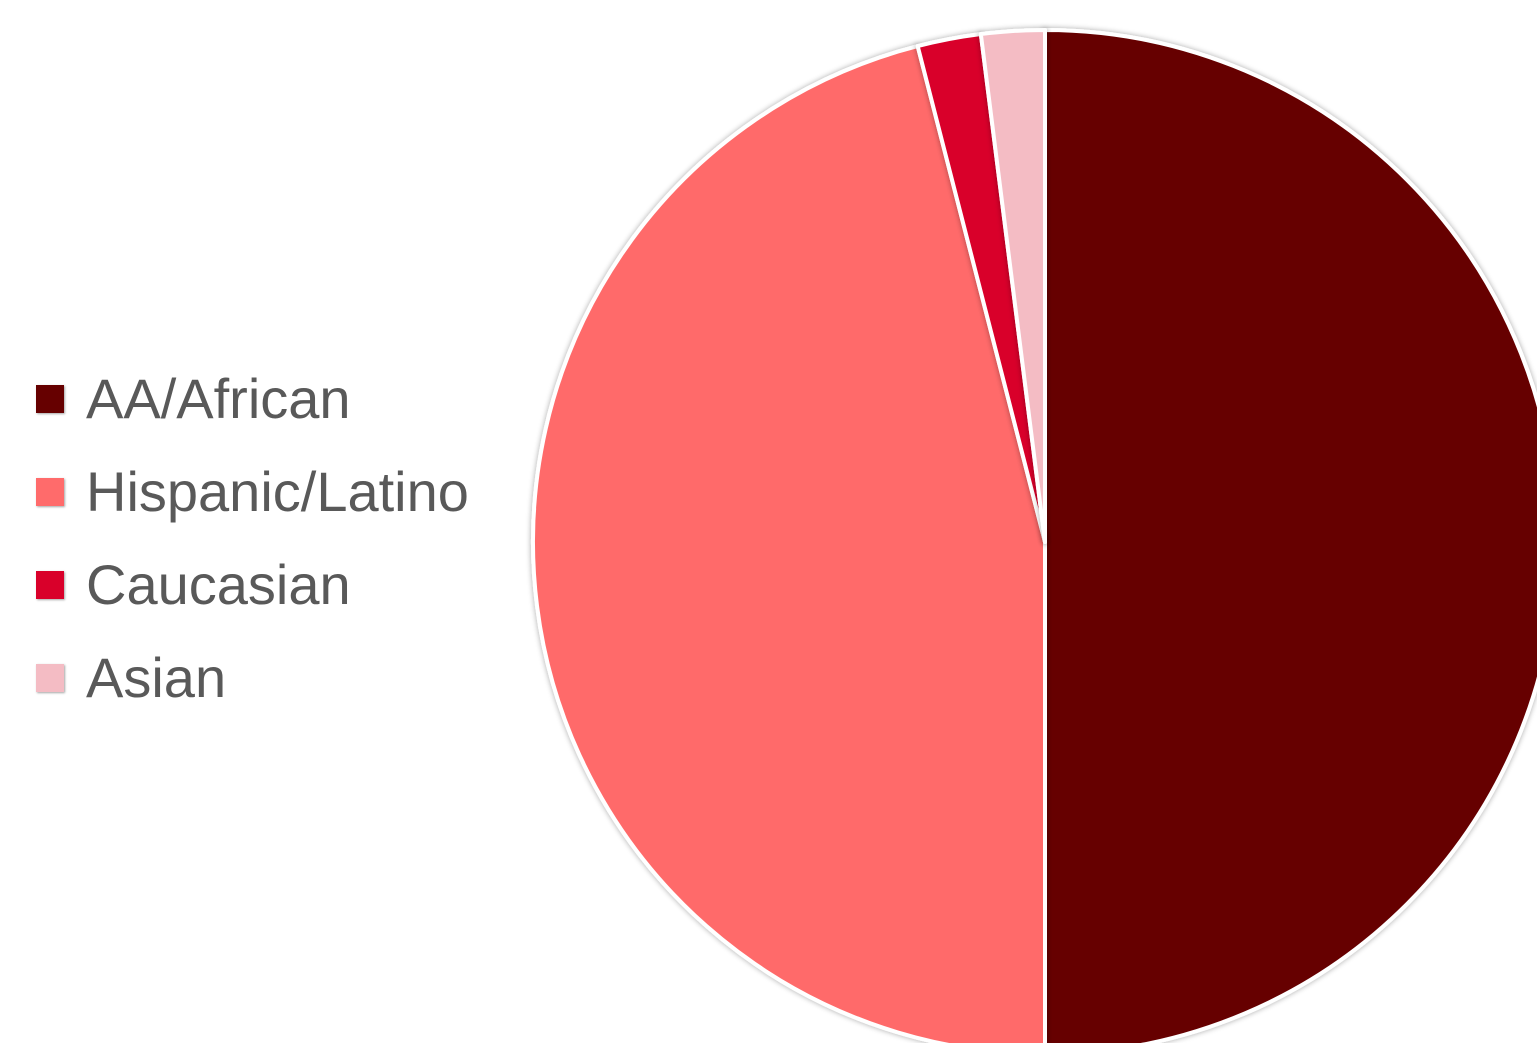 The height and width of the screenshot is (1043, 1537). Describe the element at coordinates (1012, 286) in the screenshot. I see `pie-slice-asian` at that location.